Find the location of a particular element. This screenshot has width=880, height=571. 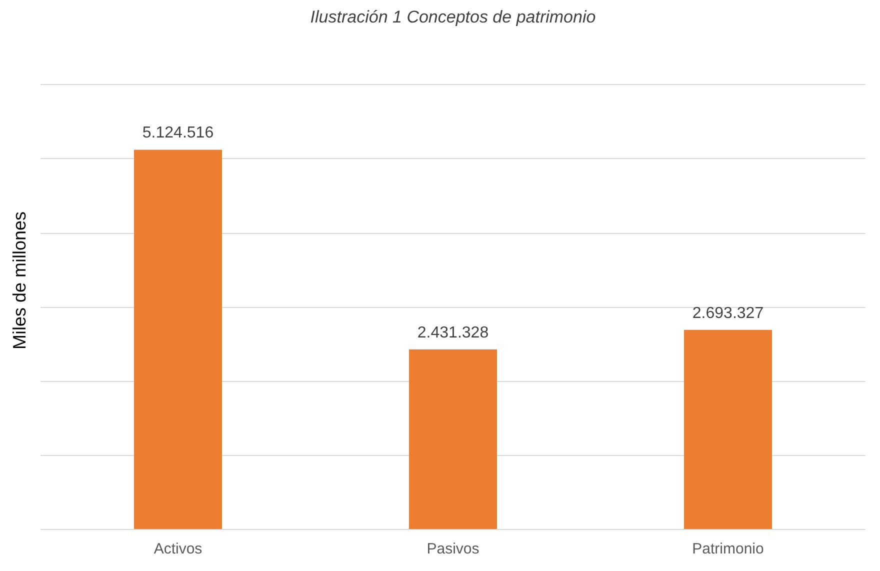

data-label: 2.693.327 is located at coordinates (728, 313).